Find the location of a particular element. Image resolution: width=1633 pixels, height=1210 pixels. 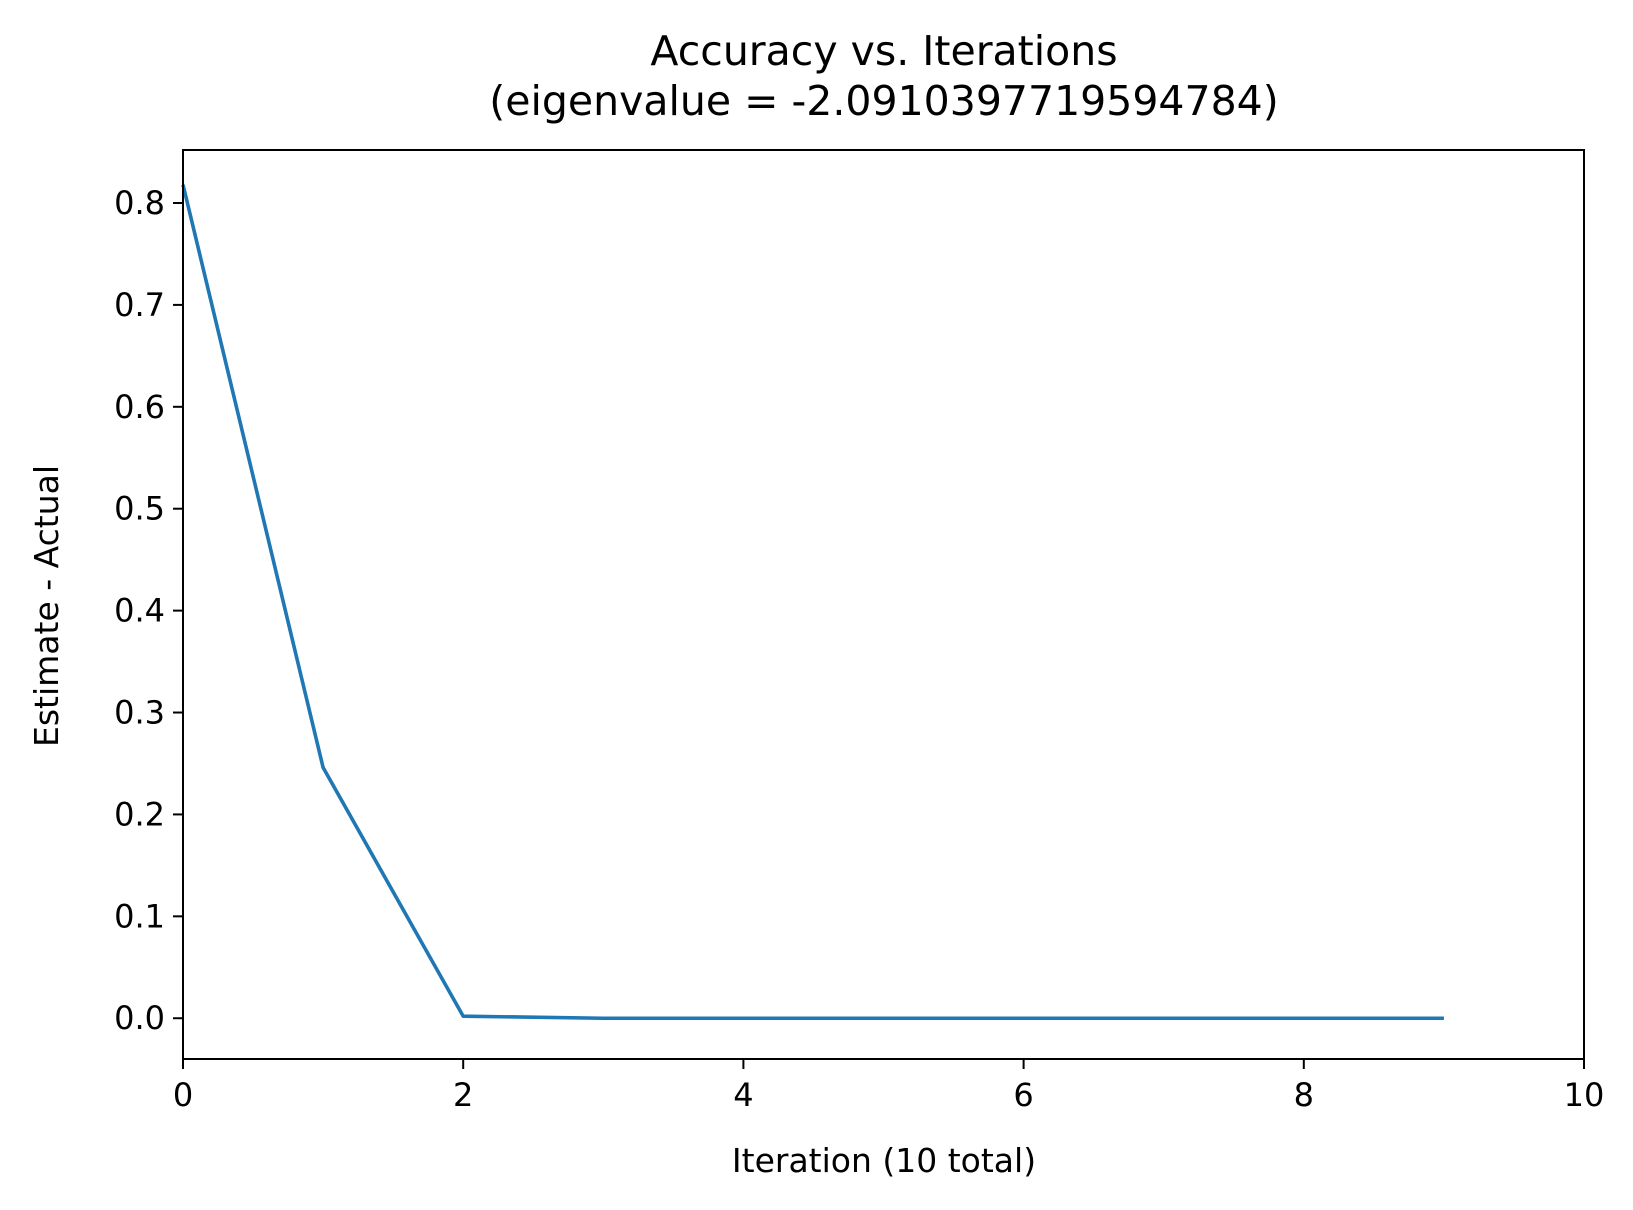

x-axis-label: Iteration (10 total) is located at coordinates (884, 1160).